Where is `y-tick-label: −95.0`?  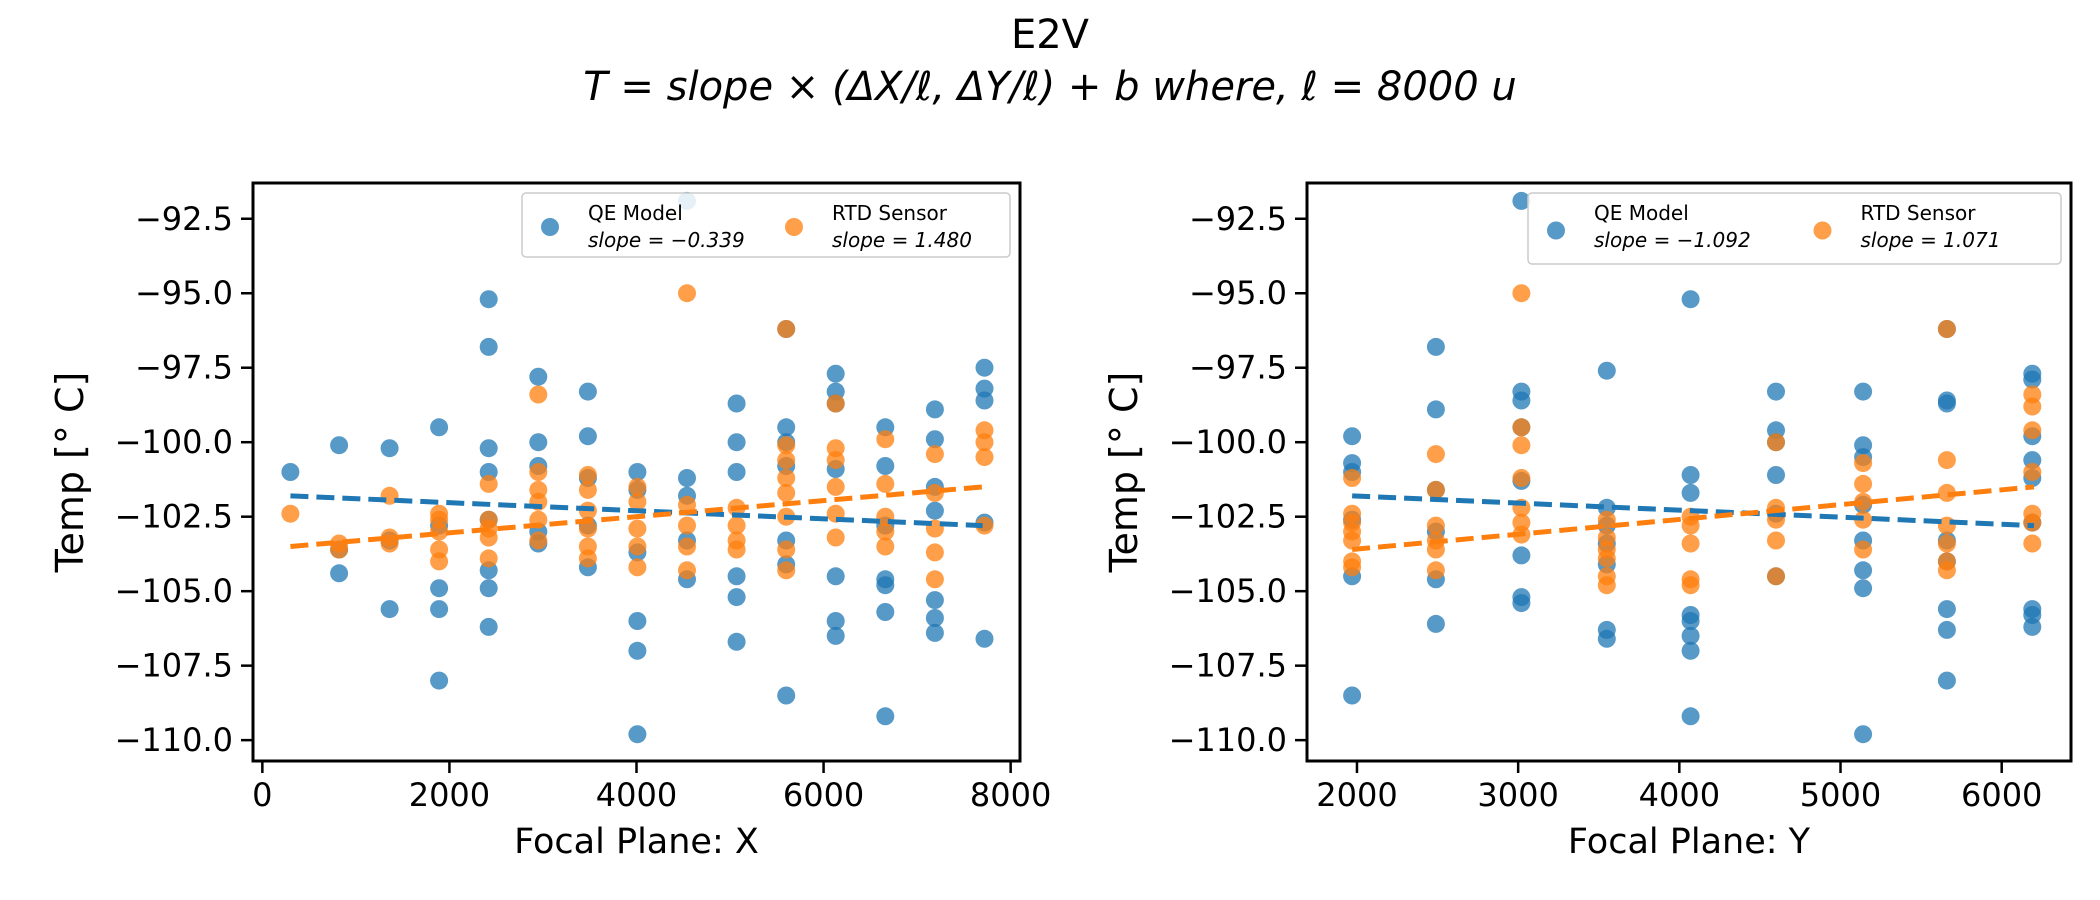 y-tick-label: −95.0 is located at coordinates (184, 293).